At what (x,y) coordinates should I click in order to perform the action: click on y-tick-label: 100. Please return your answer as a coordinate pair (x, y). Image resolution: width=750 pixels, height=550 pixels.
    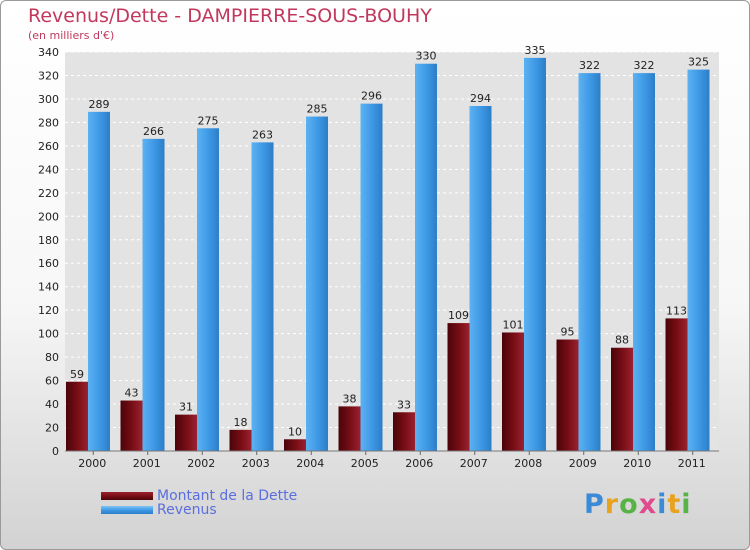
    Looking at the image, I should click on (48, 334).